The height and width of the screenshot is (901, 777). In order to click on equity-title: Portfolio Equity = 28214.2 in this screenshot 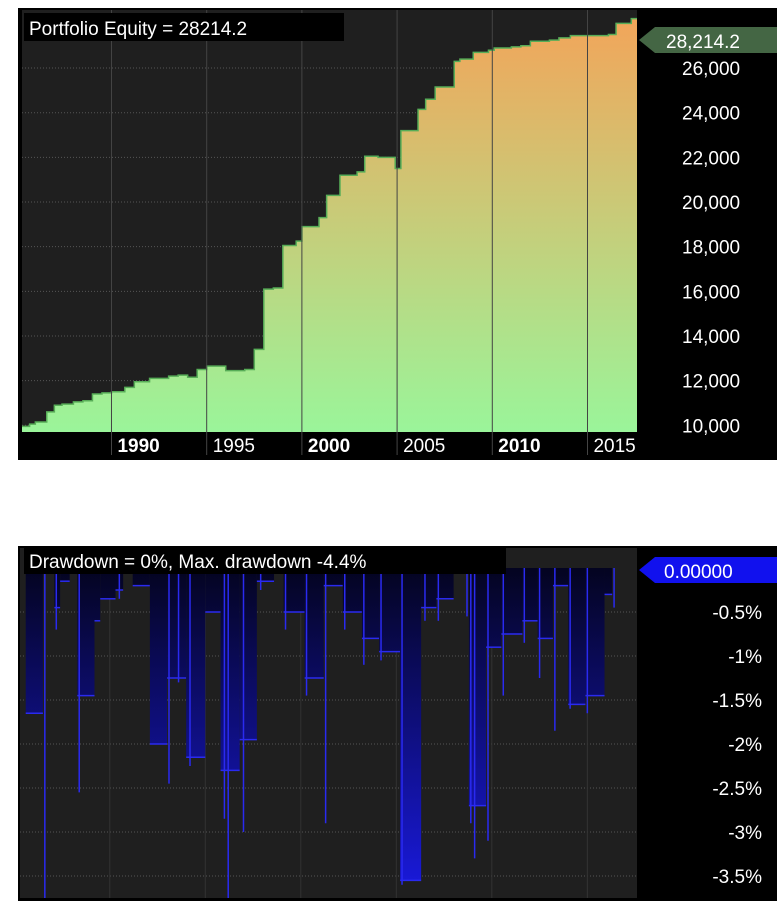, I will do `click(138, 29)`.